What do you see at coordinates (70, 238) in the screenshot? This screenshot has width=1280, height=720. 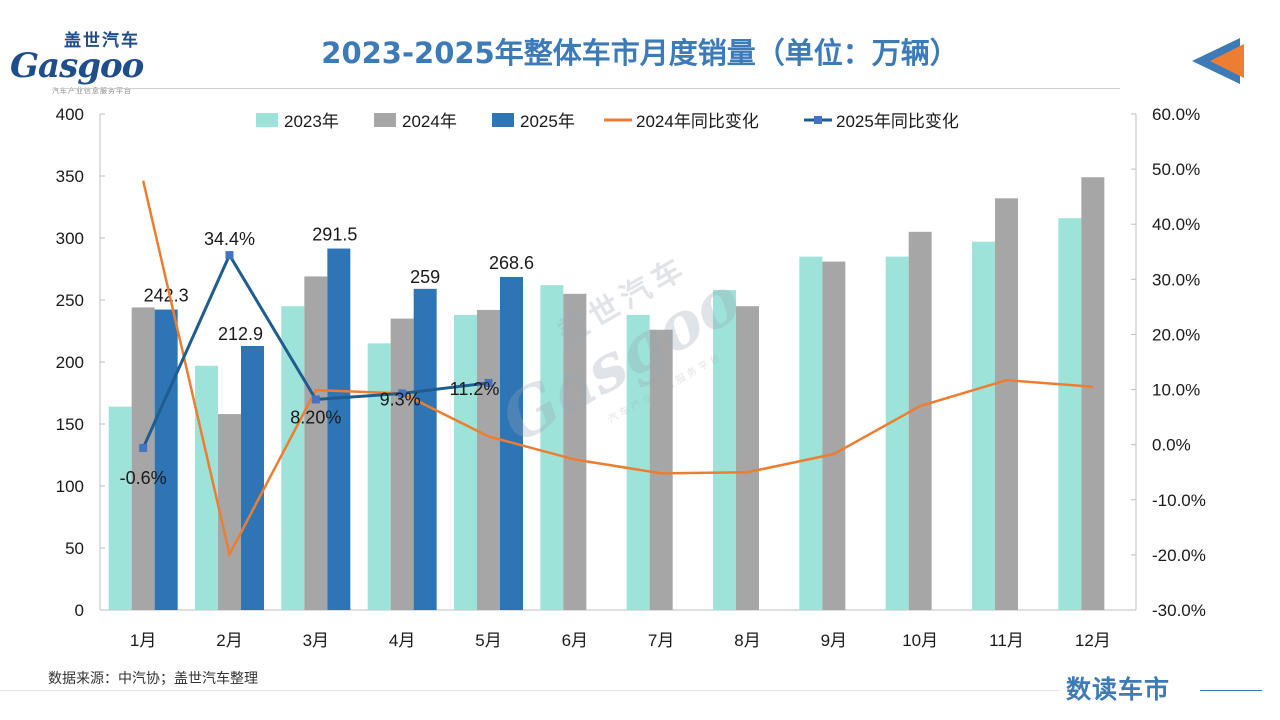 I see `y-left-tick-label: 300` at bounding box center [70, 238].